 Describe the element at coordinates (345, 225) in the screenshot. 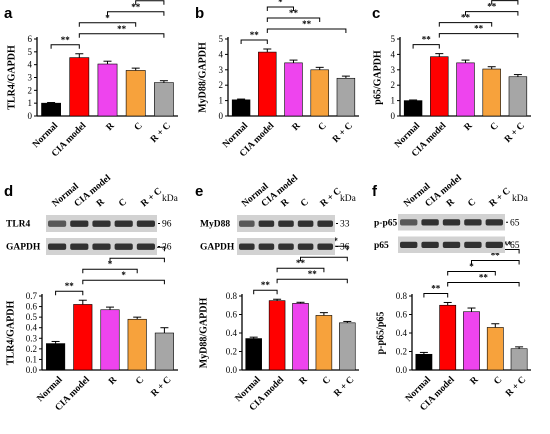

I see `blot-size-label: 33` at that location.